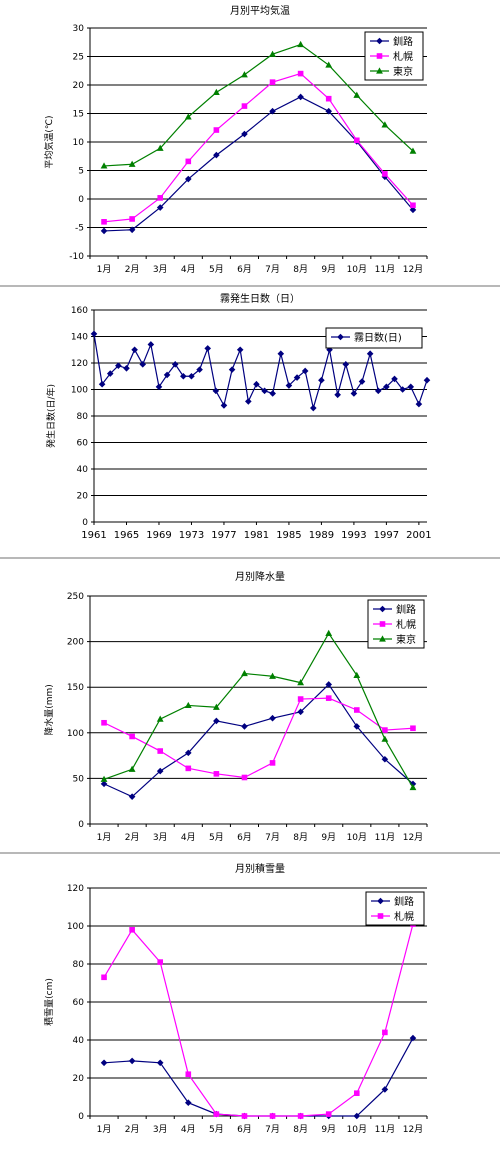  I want to click on x-tick-label: 1989, so click(321, 535).